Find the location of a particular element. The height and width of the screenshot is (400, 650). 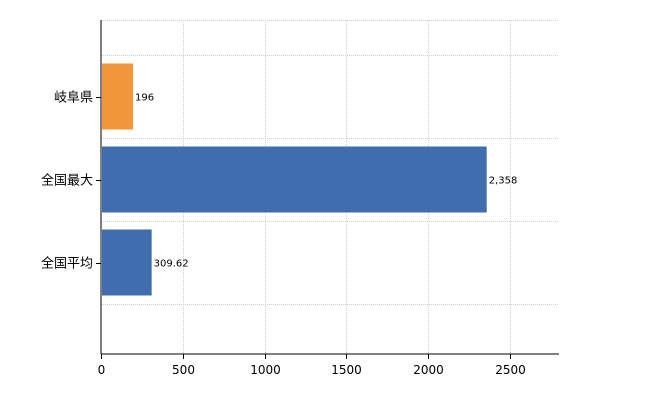

category-label: 全国最大 is located at coordinates (67, 181).